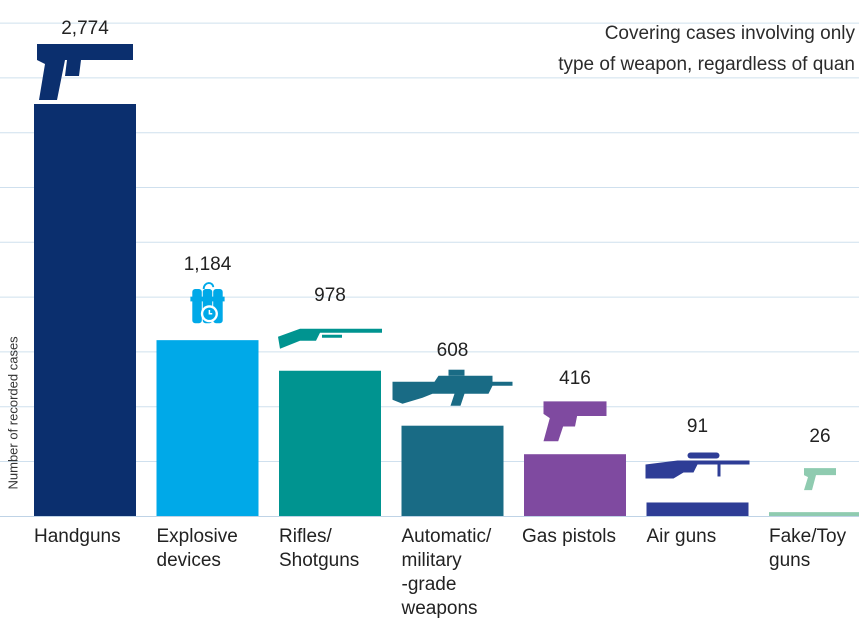  Describe the element at coordinates (446, 572) in the screenshot. I see `category-label: Automatic/ military -grade weapons` at that location.